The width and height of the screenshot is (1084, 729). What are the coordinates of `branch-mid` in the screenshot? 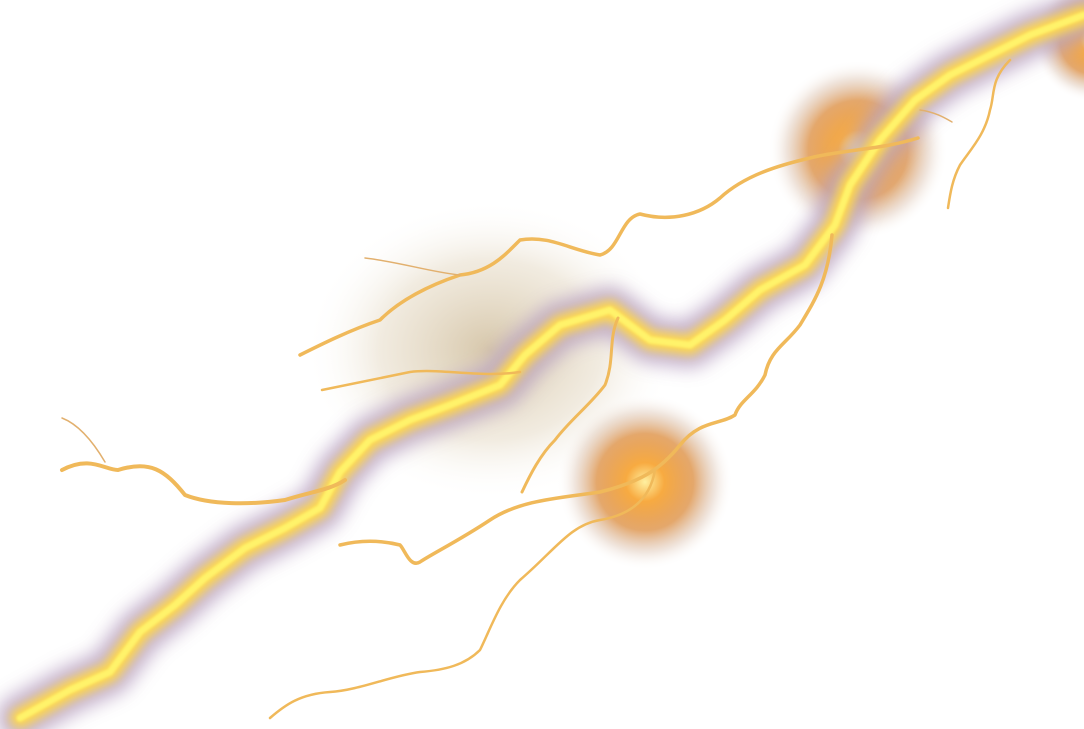 It's located at (421, 380).